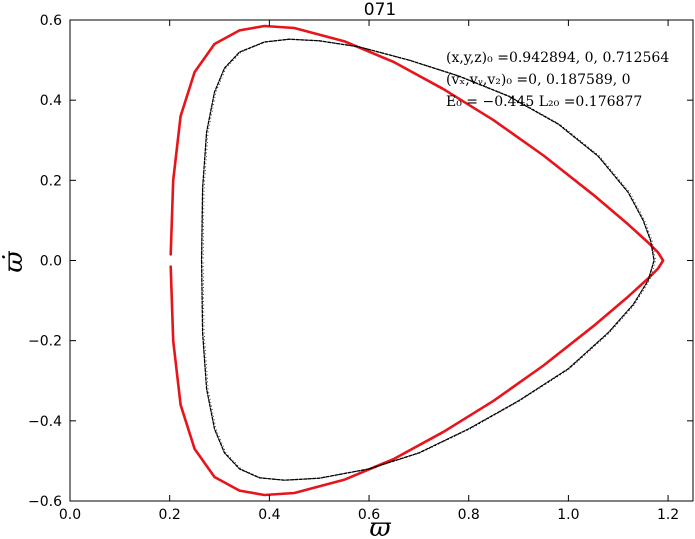 Image resolution: width=695 pixels, height=539 pixels. What do you see at coordinates (45, 342) in the screenshot?
I see `y-tick-label: −0.2` at bounding box center [45, 342].